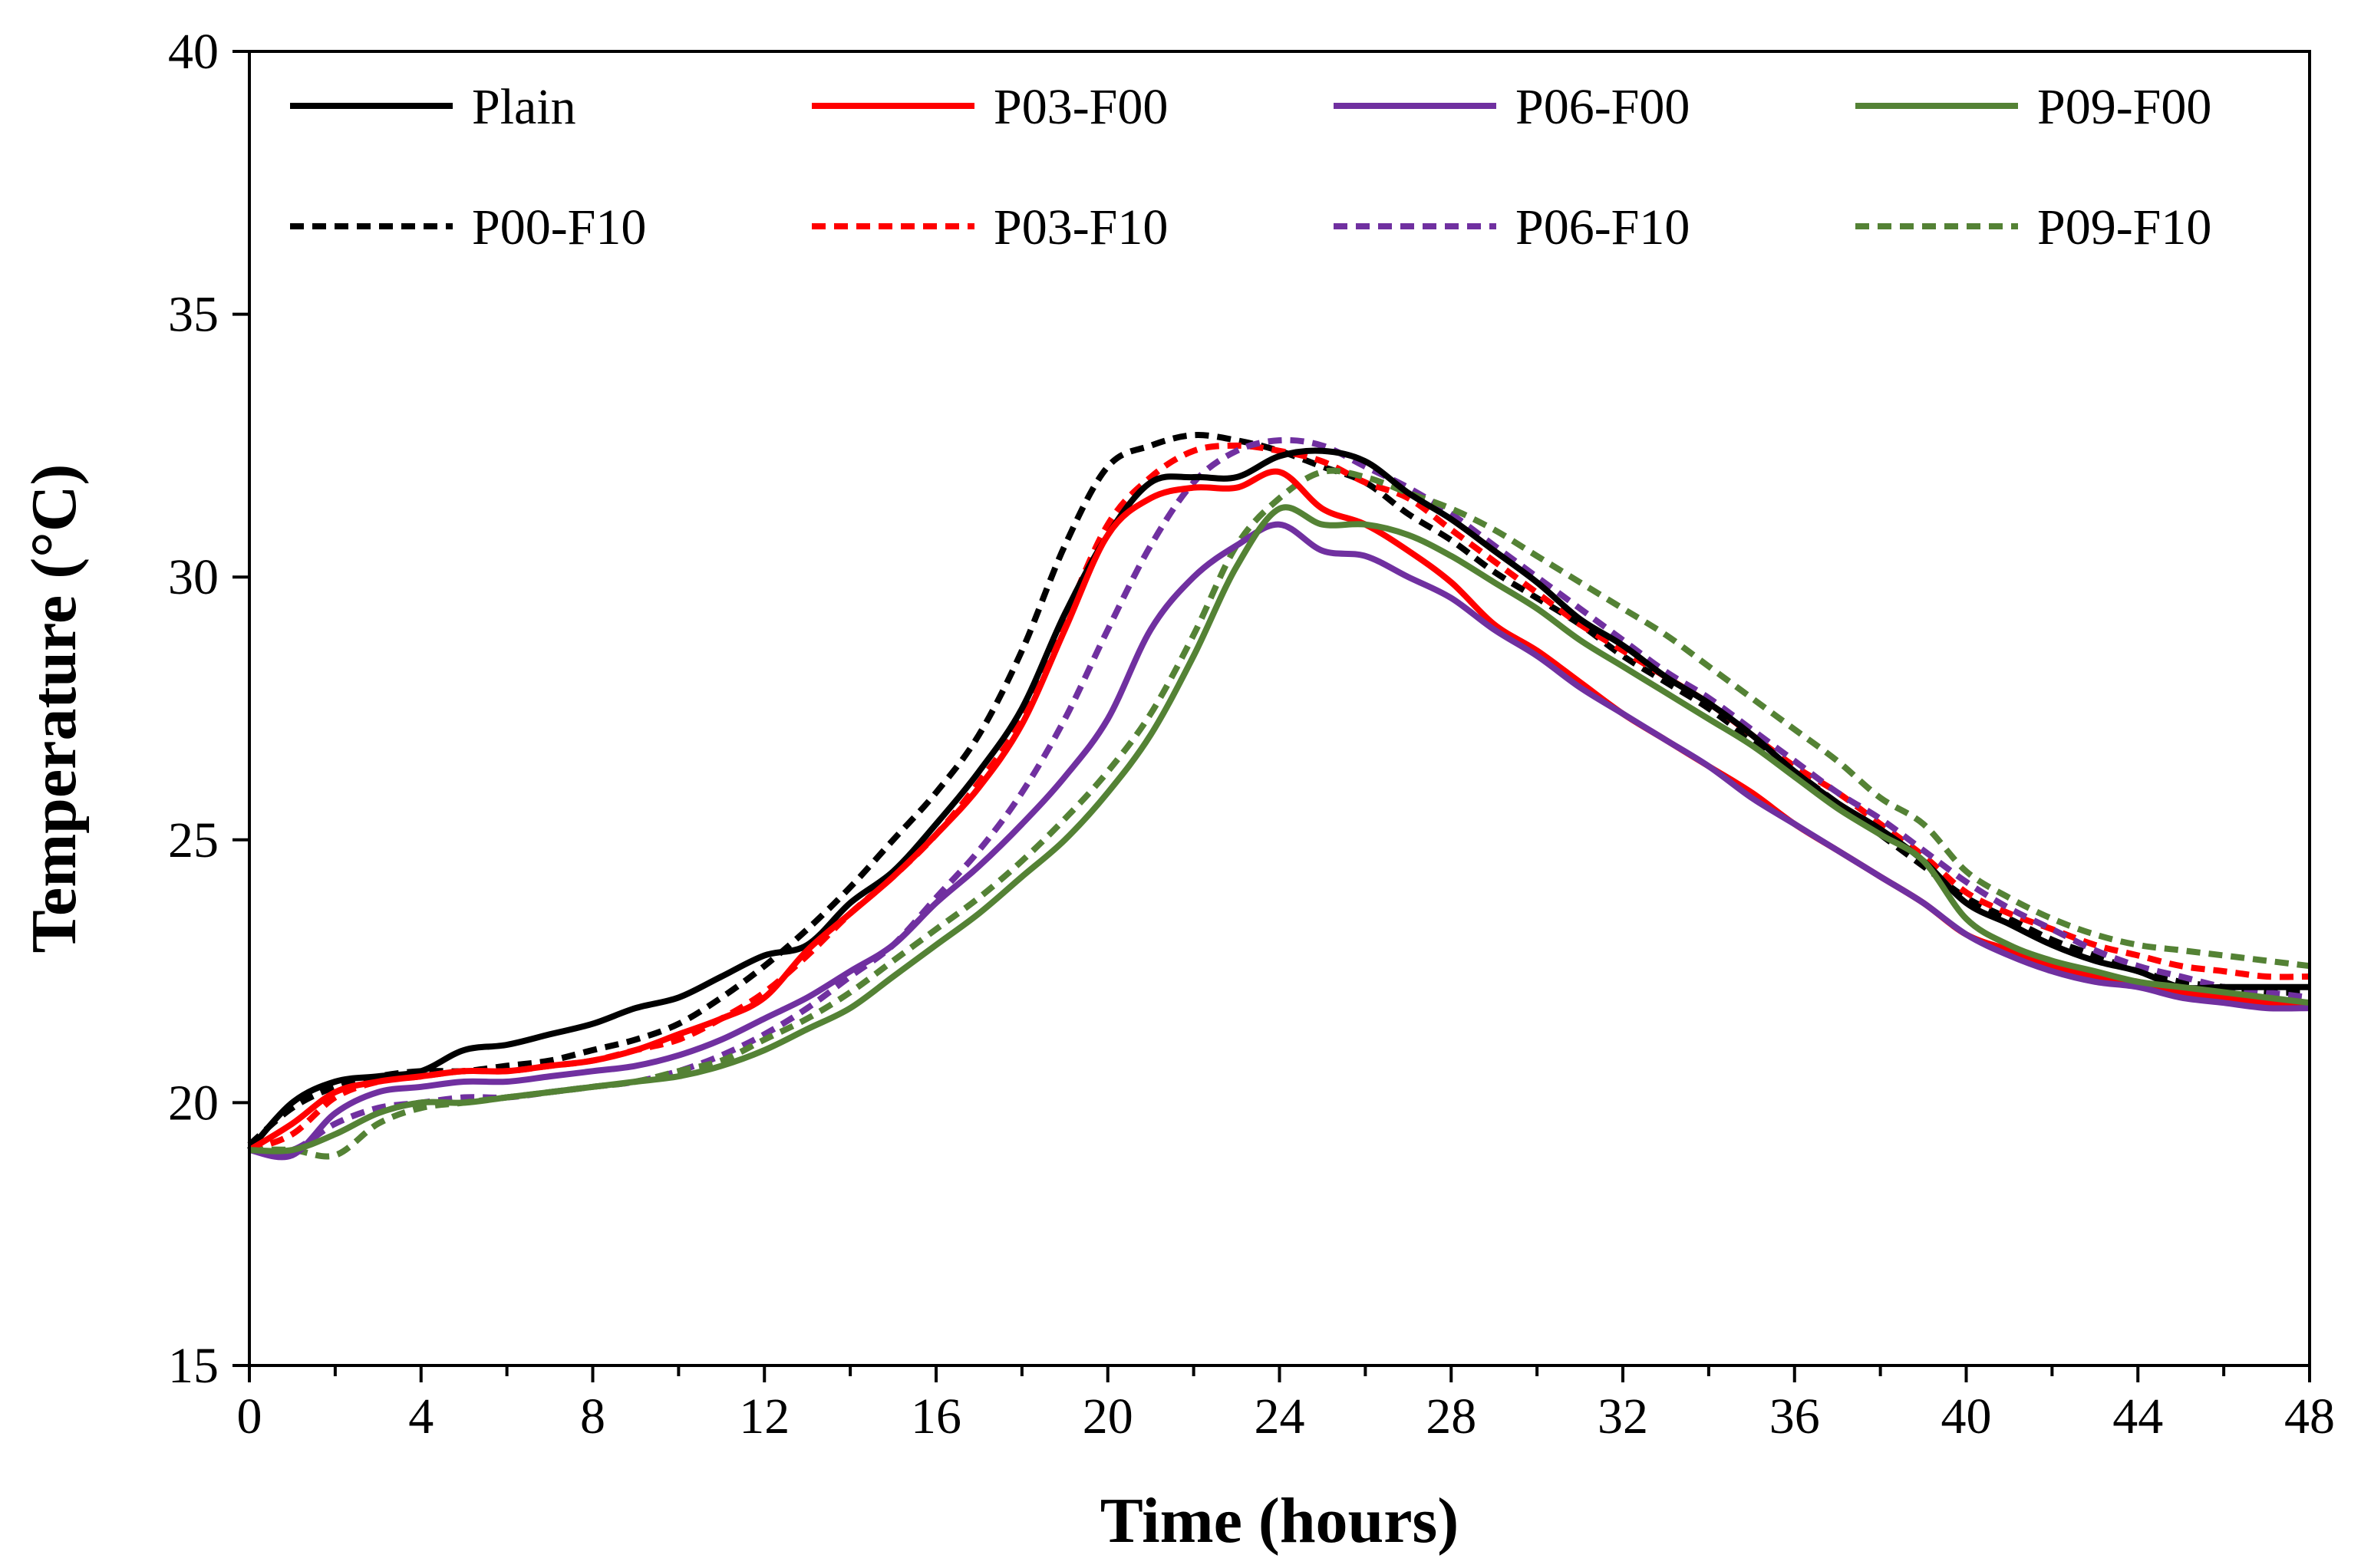 The height and width of the screenshot is (1568, 2361). I want to click on y-axis-ticks: 15 20 25 30 35 40, so click(208, 709).